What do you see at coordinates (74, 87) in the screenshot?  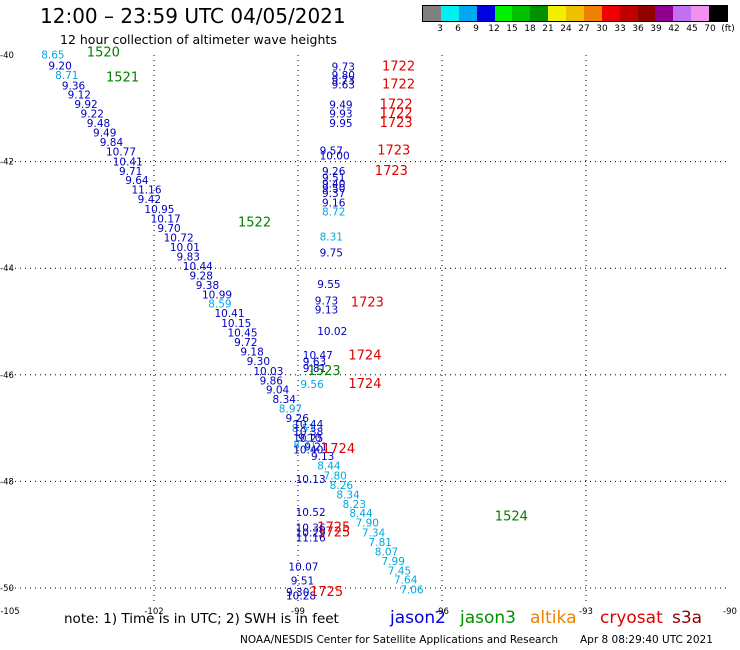 I see `wave-height-label: 9.36` at bounding box center [74, 87].